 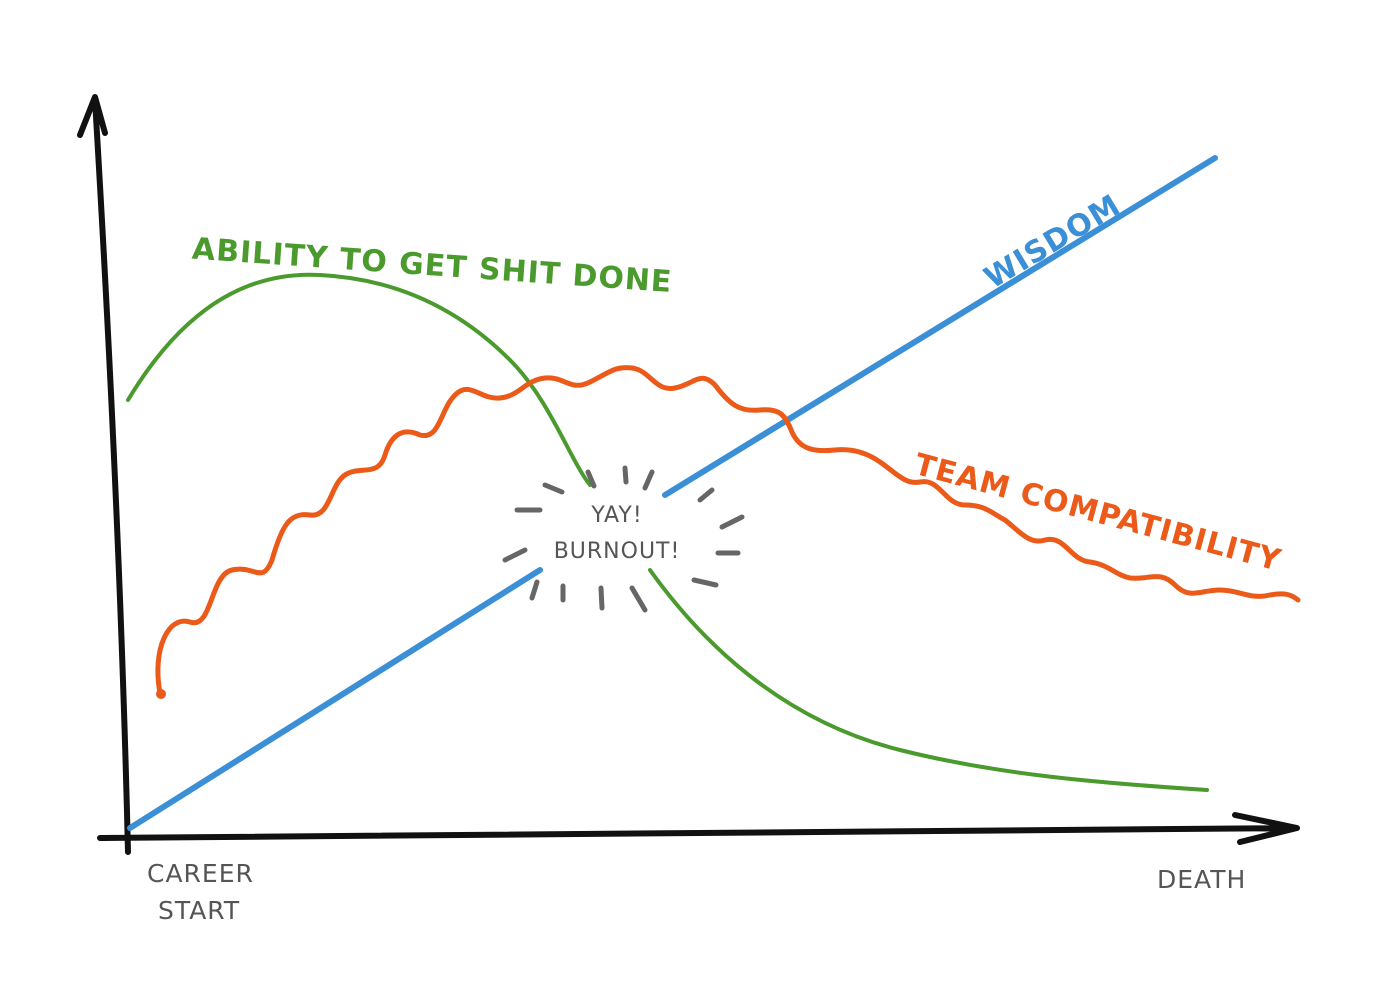 What do you see at coordinates (698, 828) in the screenshot?
I see `x-axis` at bounding box center [698, 828].